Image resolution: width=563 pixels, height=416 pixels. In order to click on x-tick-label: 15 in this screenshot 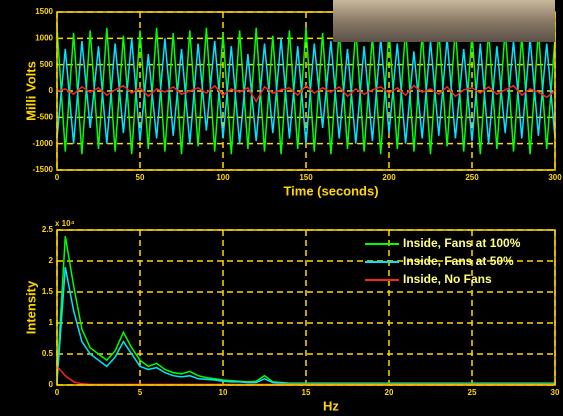, I will do `click(306, 392)`.